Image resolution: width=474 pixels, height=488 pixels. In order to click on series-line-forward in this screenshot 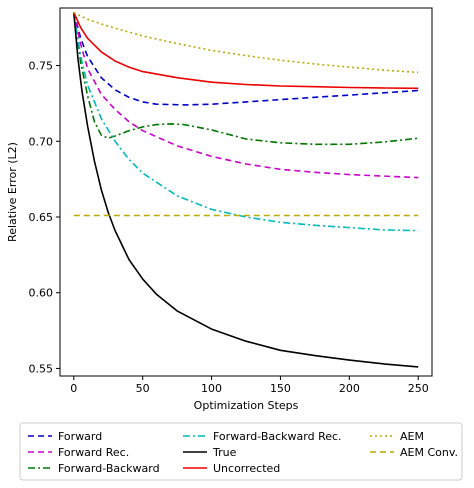, I will do `click(246, 59)`.